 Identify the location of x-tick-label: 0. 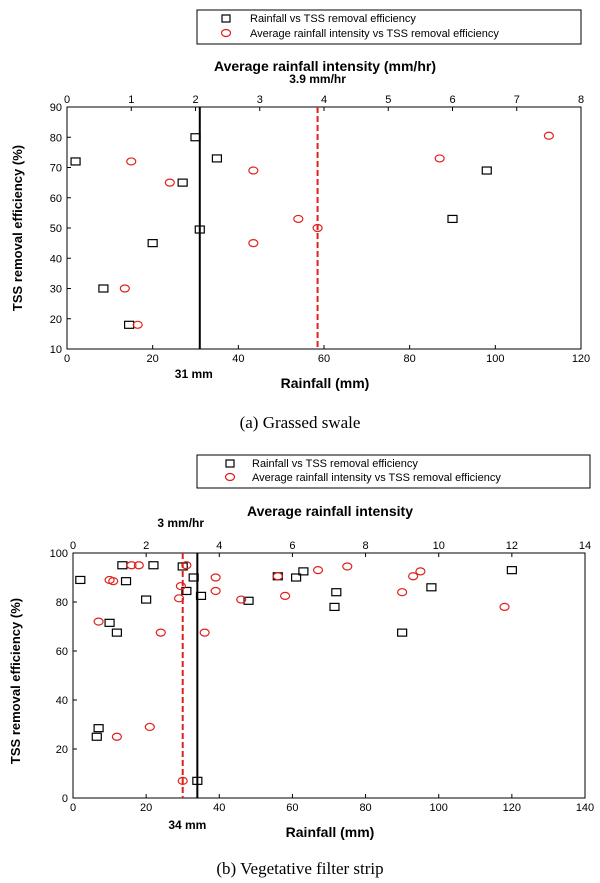
(73, 808).